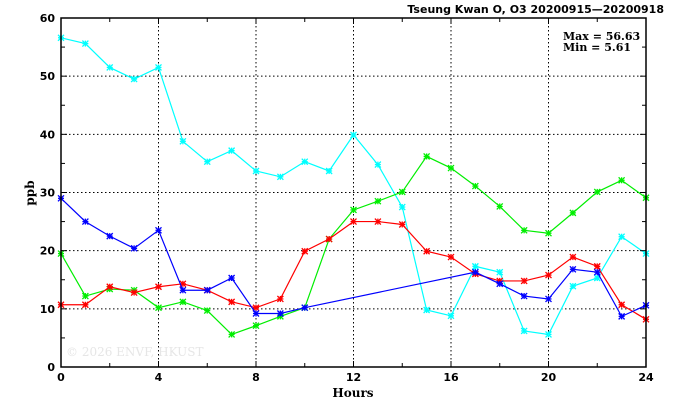 The image size is (674, 409). Describe the element at coordinates (535, 9) in the screenshot. I see `chart-title: Tseung Kwan O, O3 20200915—20200918` at that location.